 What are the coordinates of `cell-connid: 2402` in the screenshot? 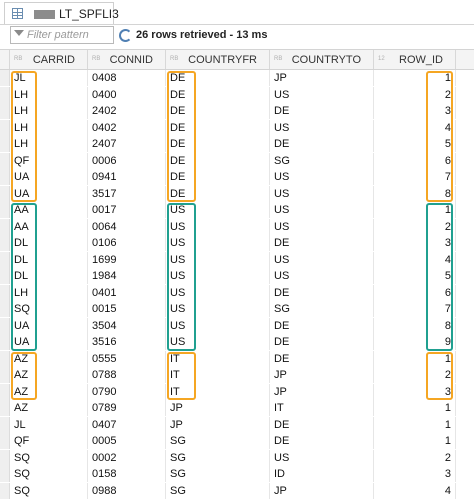 It's located at (127, 111).